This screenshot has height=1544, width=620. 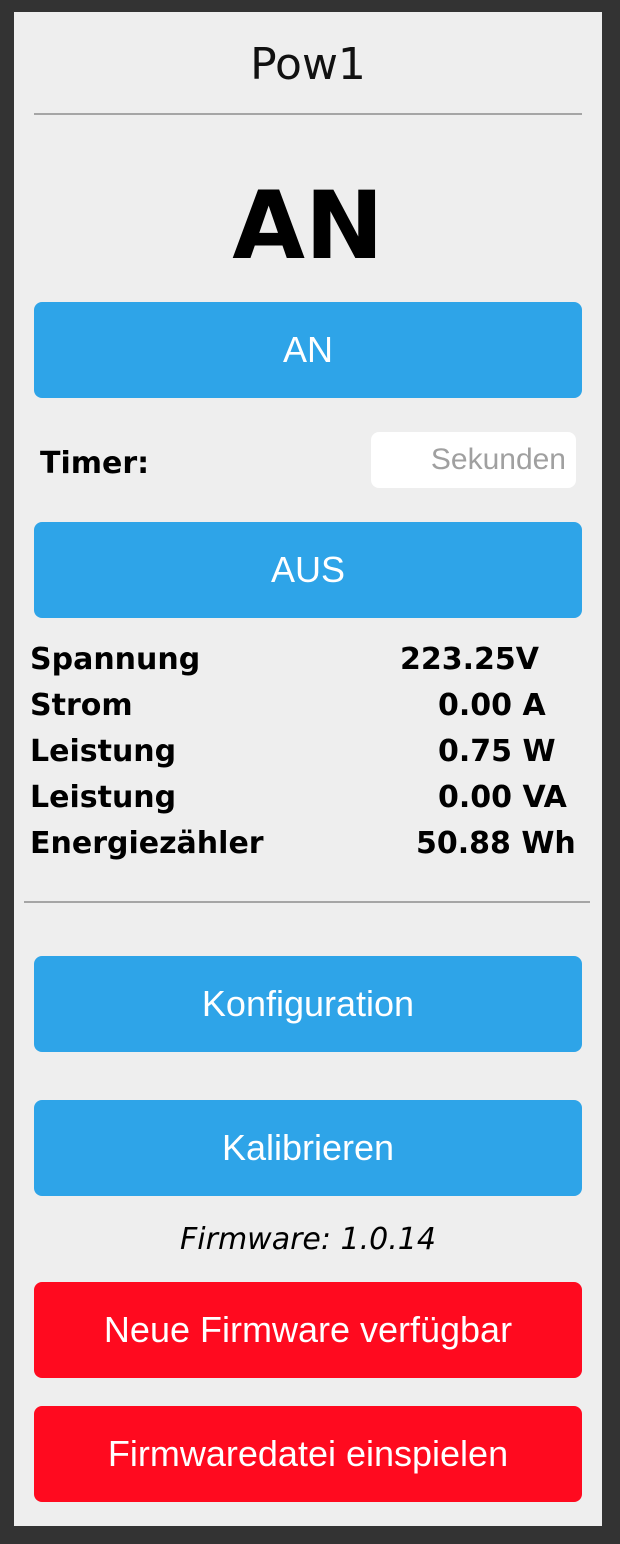 What do you see at coordinates (496, 843) in the screenshot?
I see `energy-counter-value: 50.88 Wh` at bounding box center [496, 843].